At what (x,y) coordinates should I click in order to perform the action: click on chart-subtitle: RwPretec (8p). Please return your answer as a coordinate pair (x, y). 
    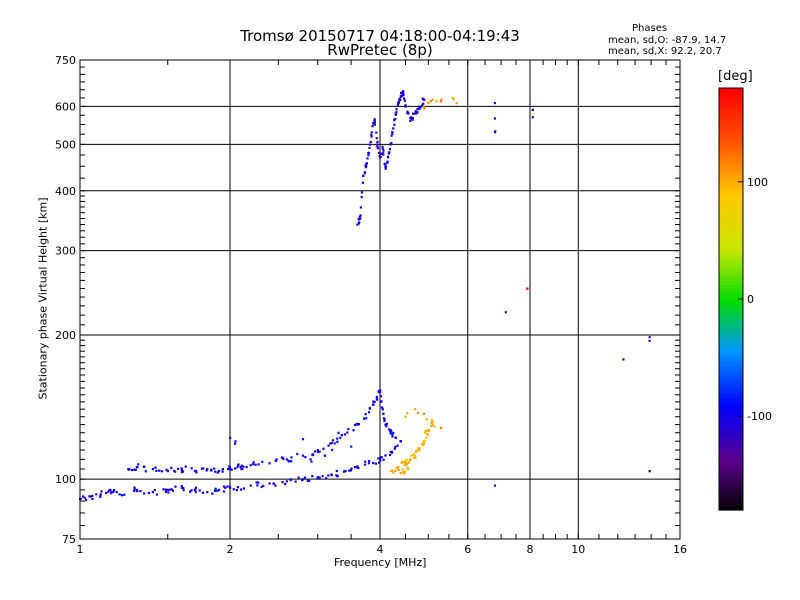
    Looking at the image, I should click on (380, 50).